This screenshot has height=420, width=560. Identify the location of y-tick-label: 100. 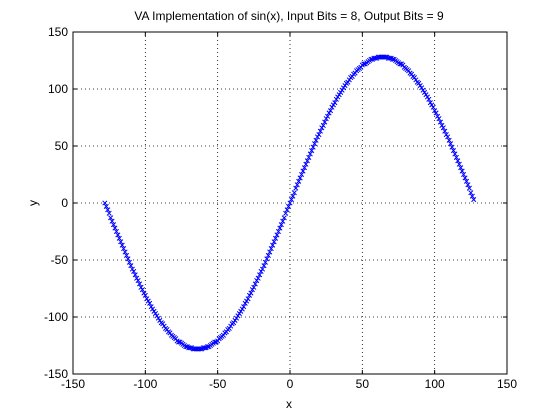
(58, 89).